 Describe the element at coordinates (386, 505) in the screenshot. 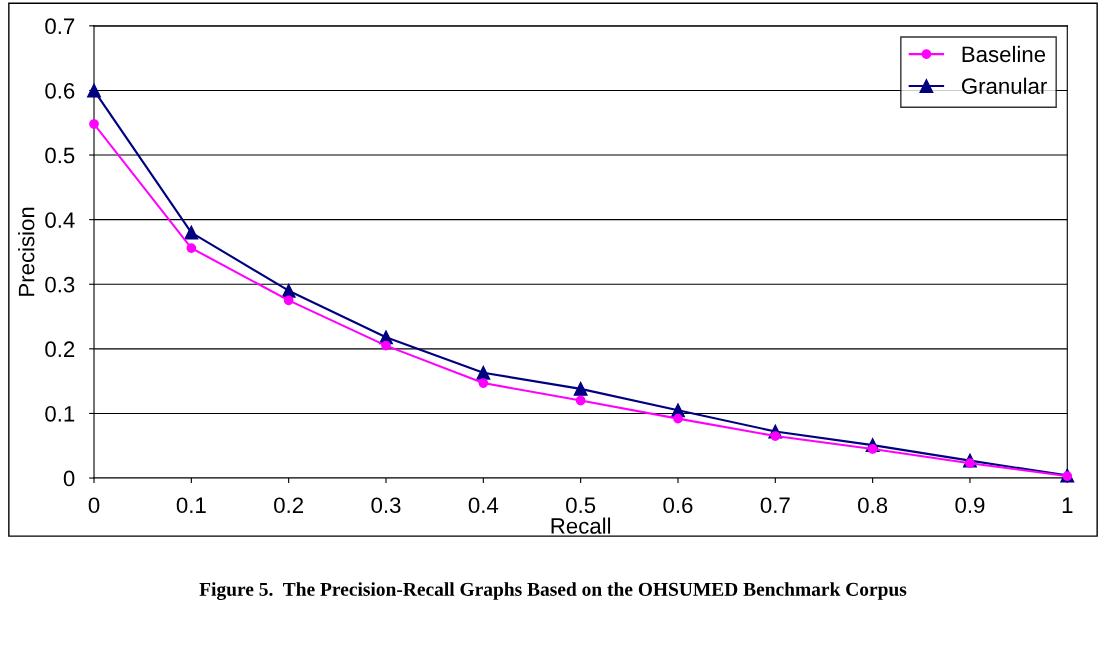

I see `x-tick-label: 0.3` at that location.